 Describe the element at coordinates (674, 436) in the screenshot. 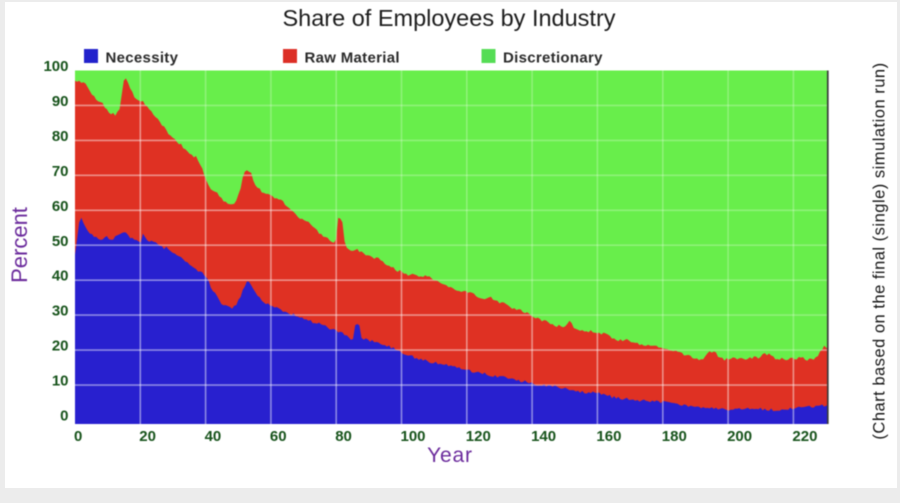

I see `svg-text: 180` at that location.